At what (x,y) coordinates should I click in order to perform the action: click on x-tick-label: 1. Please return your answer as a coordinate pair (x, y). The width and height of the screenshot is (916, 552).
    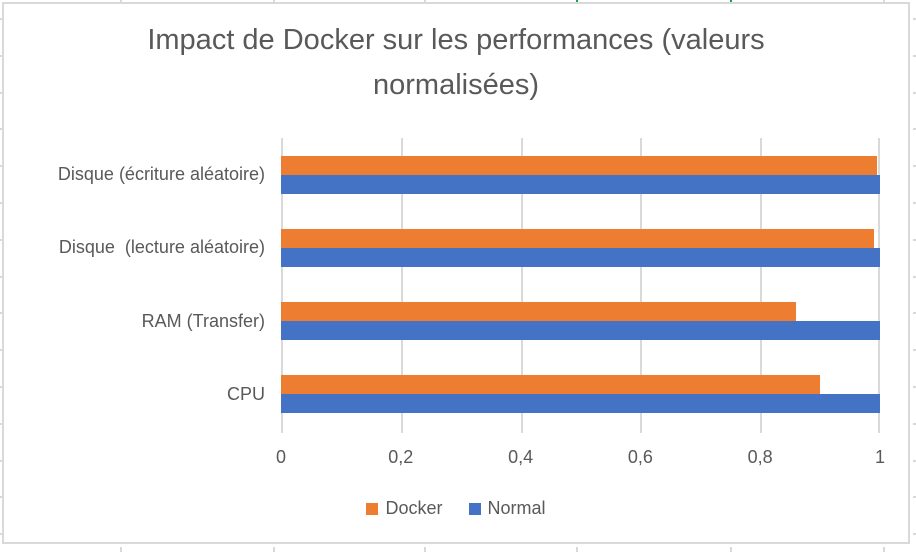
    Looking at the image, I should click on (880, 457).